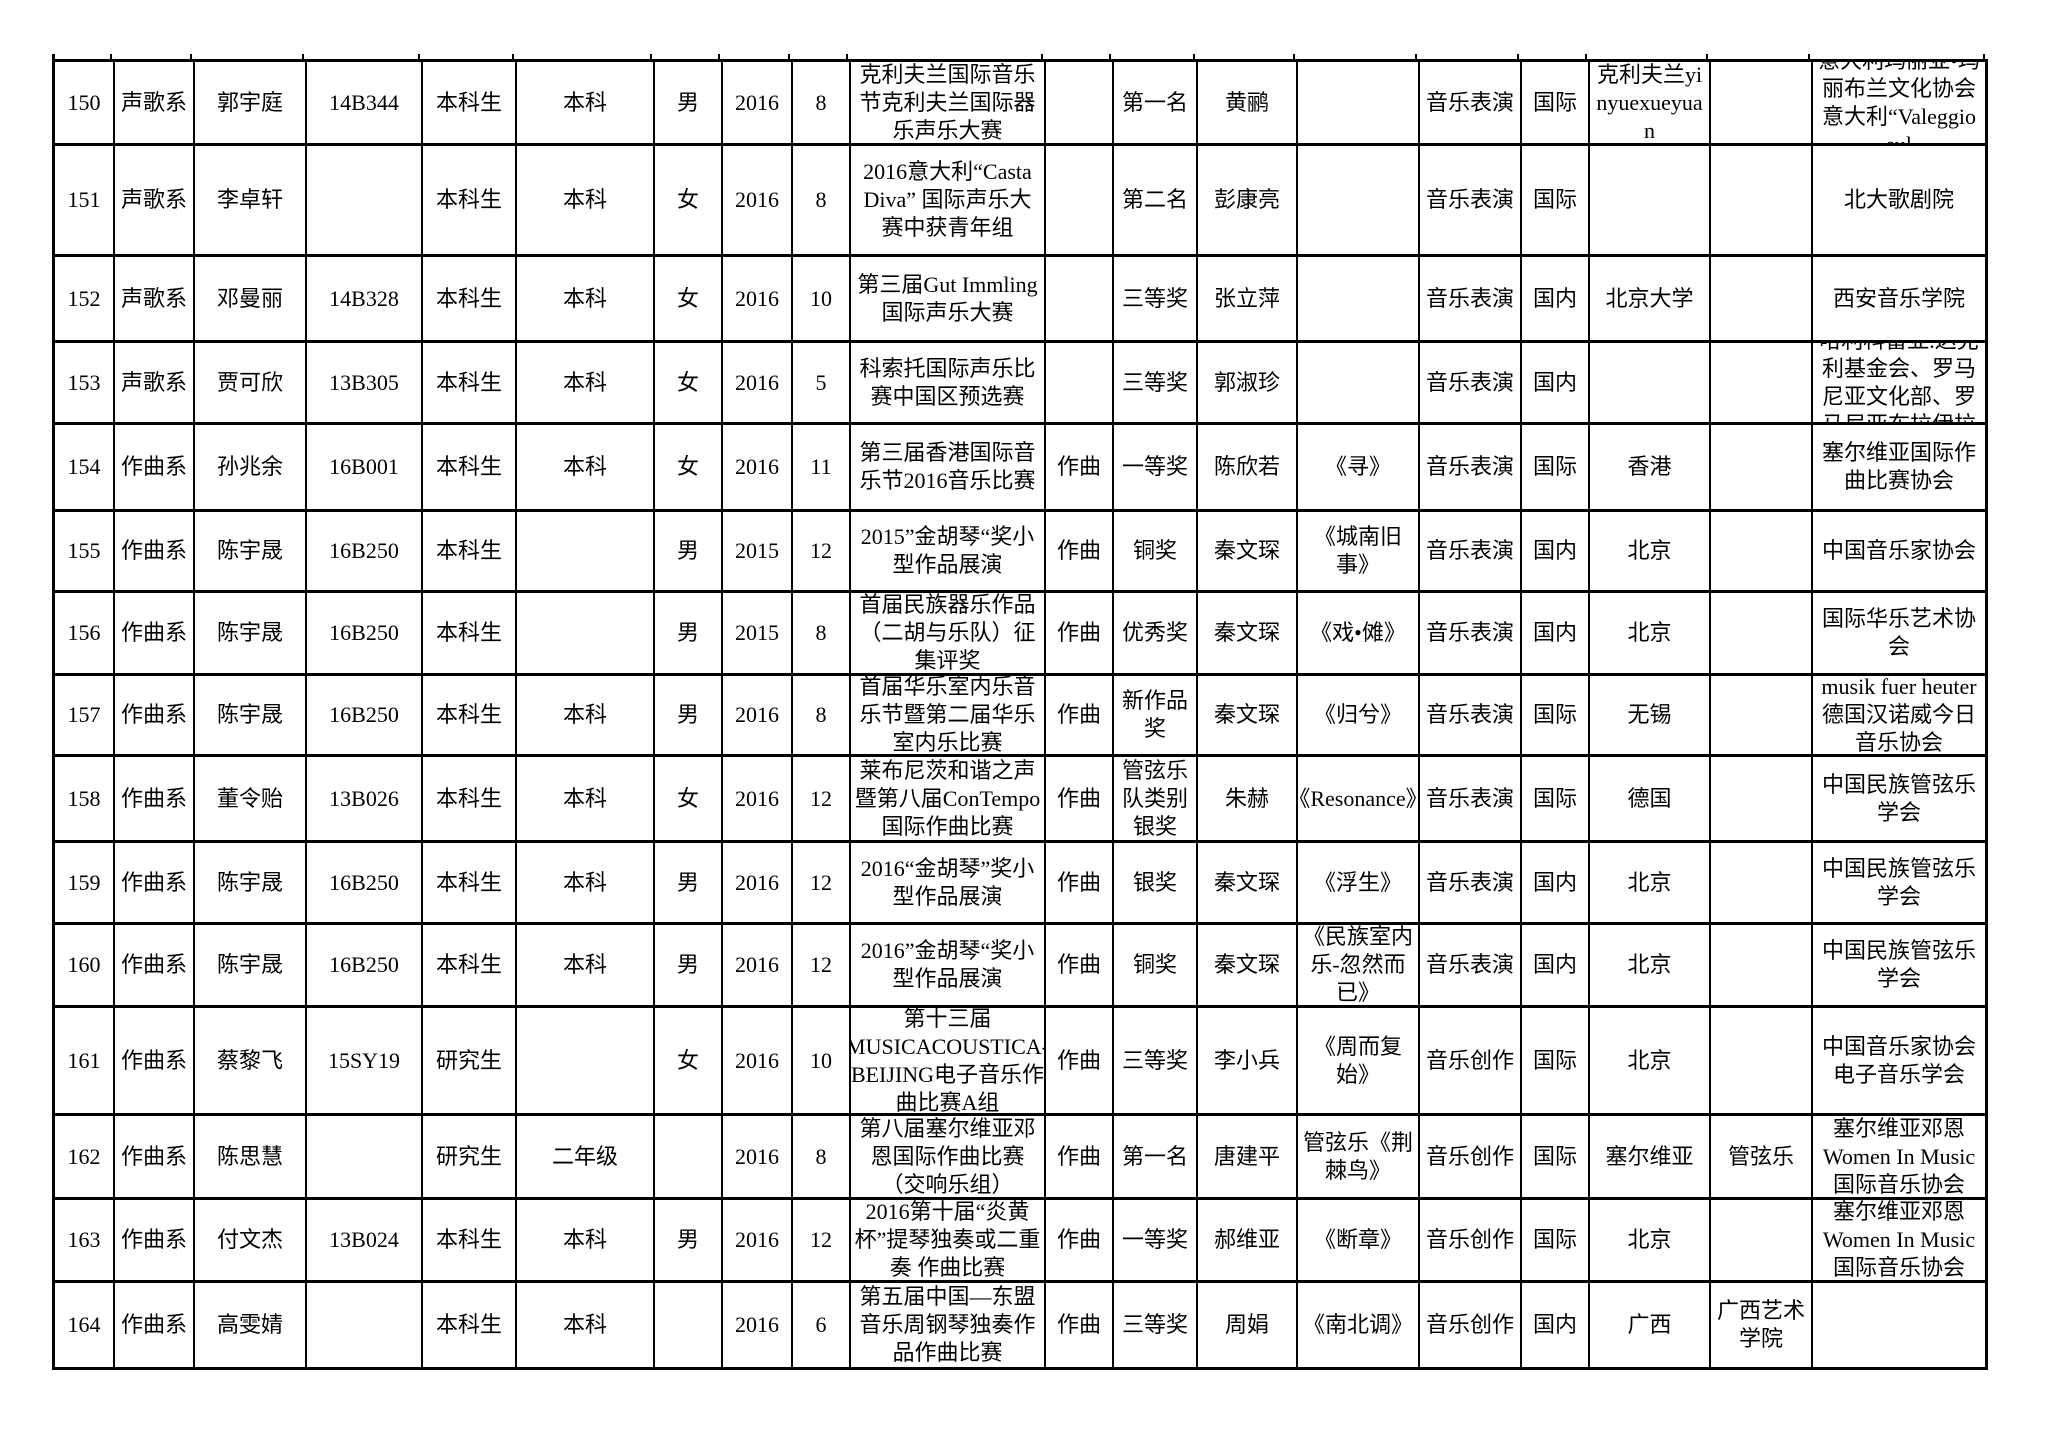  What do you see at coordinates (822, 1241) in the screenshot?
I see `cell-month: 12` at bounding box center [822, 1241].